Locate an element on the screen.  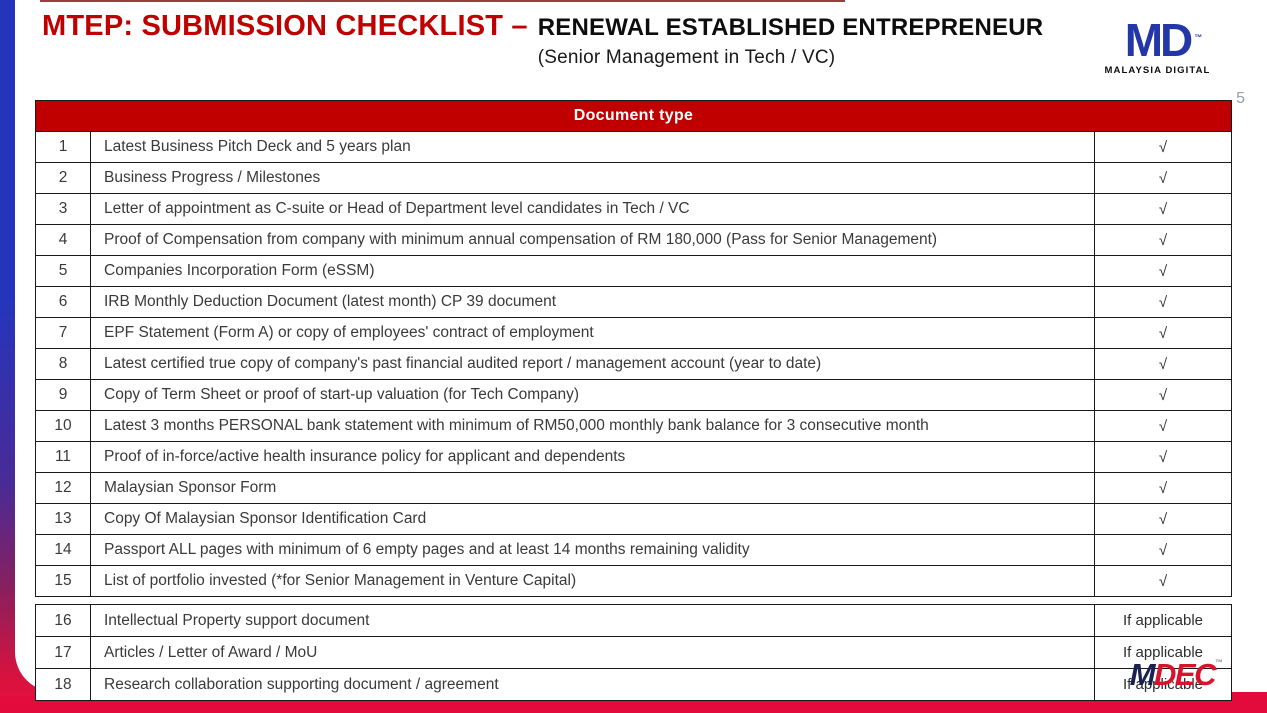
row-number-cell: 12 is located at coordinates (63, 488).